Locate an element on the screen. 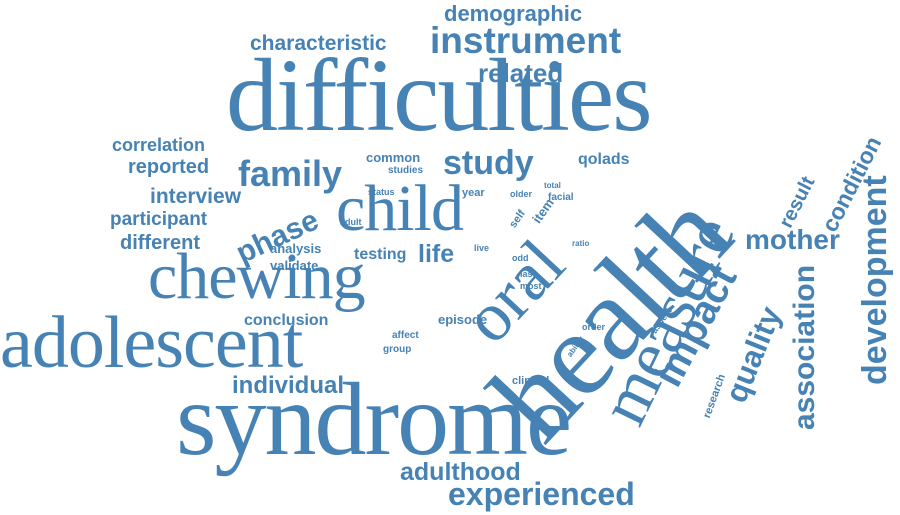 The width and height of the screenshot is (900, 515). word-interview: interview is located at coordinates (196, 196).